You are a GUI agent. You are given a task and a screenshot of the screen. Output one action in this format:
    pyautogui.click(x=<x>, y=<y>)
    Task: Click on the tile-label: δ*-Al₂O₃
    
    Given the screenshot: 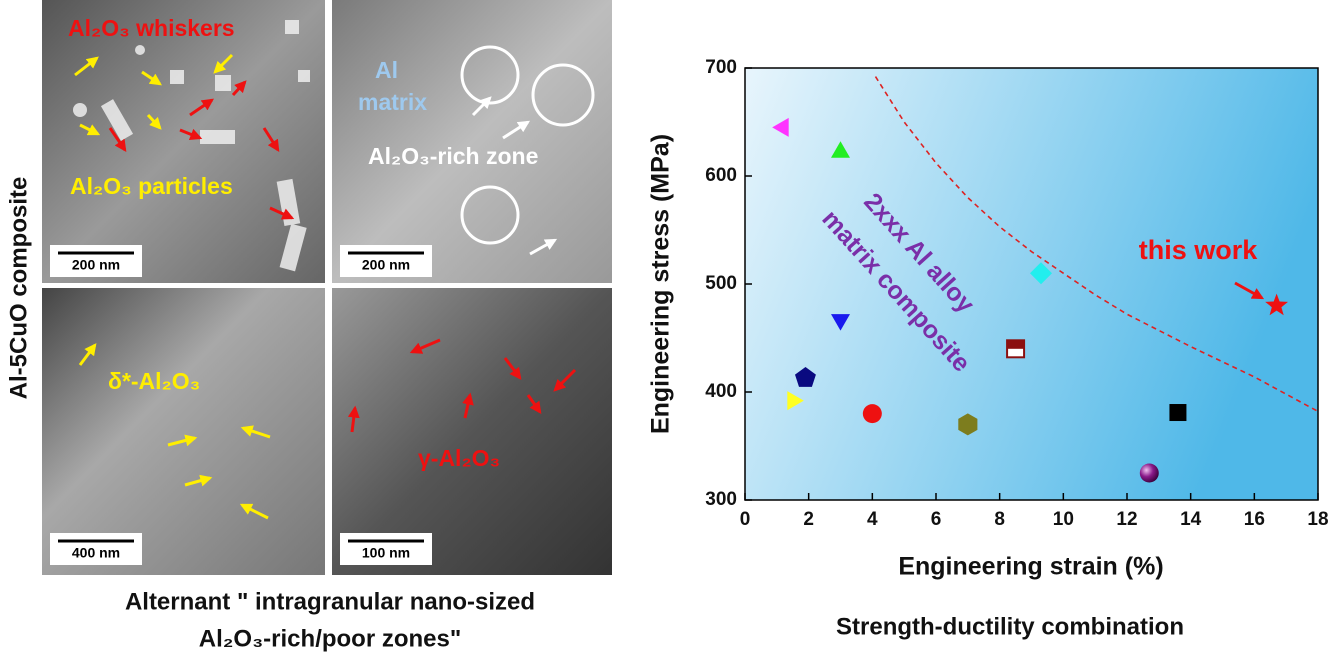 What is the action you would take?
    pyautogui.click(x=154, y=381)
    